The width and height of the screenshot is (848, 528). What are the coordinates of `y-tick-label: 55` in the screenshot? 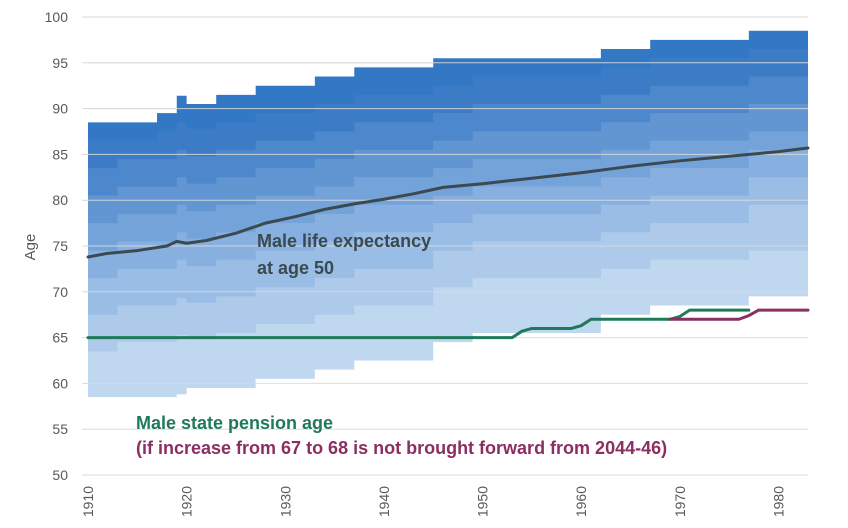 It's located at (60, 429).